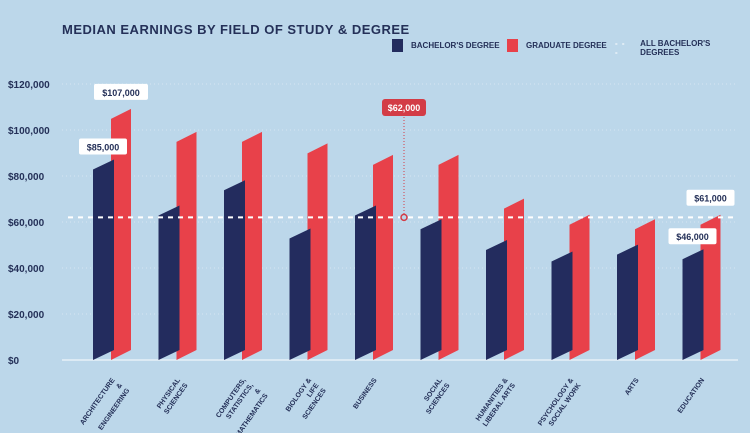 The height and width of the screenshot is (433, 750). I want to click on annotation-label: $107,000, so click(121, 93).